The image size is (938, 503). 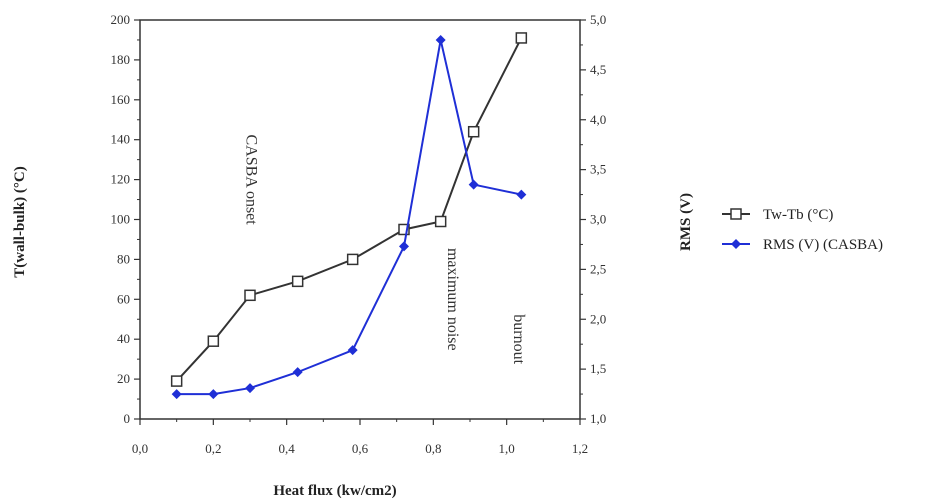 What do you see at coordinates (123, 378) in the screenshot?
I see `y-tick-label: 20` at bounding box center [123, 378].